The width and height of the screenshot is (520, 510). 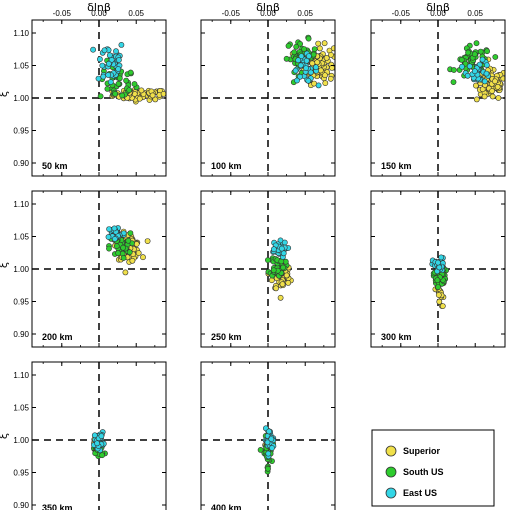 What do you see at coordinates (438, 89) in the screenshot?
I see `panel-2: -0.05 0.00 0.05 δlnβ 150 km` at bounding box center [438, 89].